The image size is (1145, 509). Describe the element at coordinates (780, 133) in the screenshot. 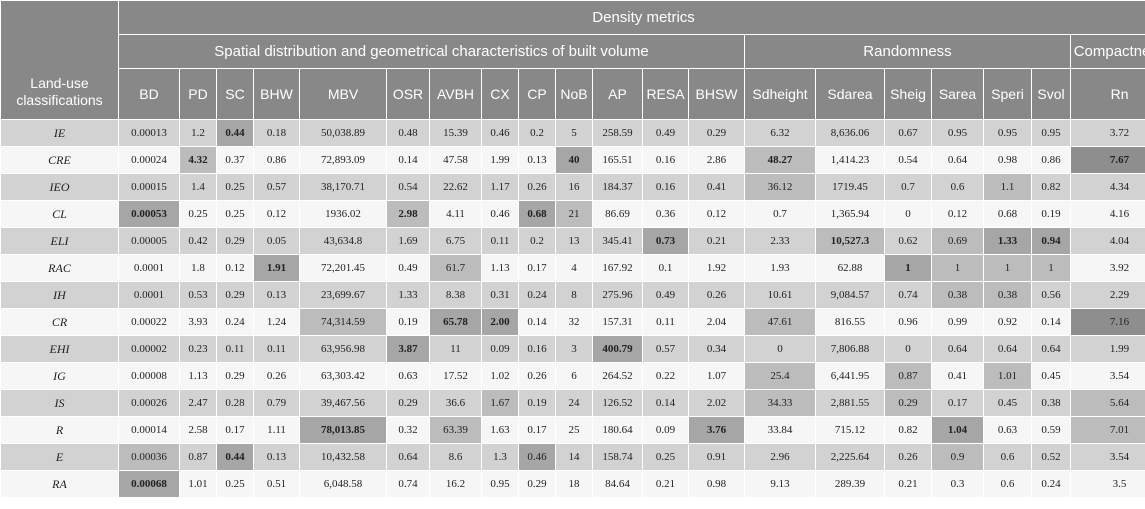

I see `table-cell: 6.32` at that location.